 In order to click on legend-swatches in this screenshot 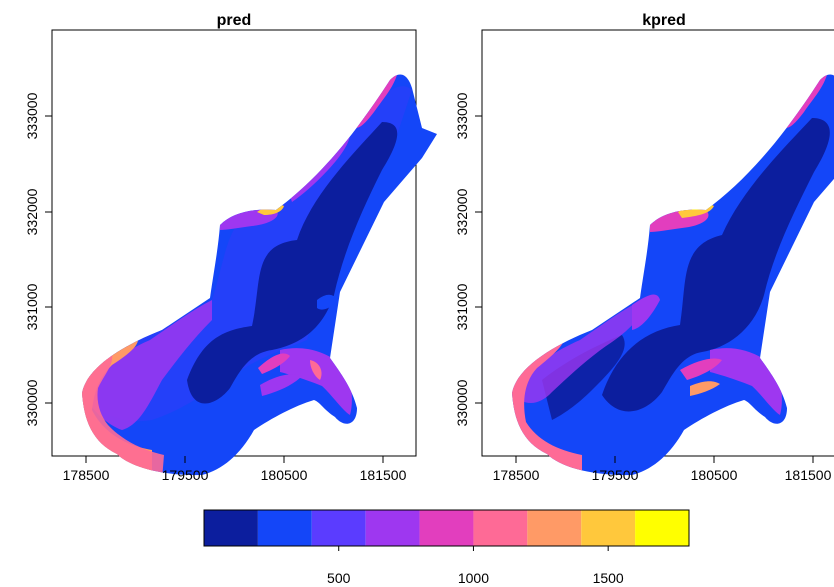, I will do `click(446, 528)`.